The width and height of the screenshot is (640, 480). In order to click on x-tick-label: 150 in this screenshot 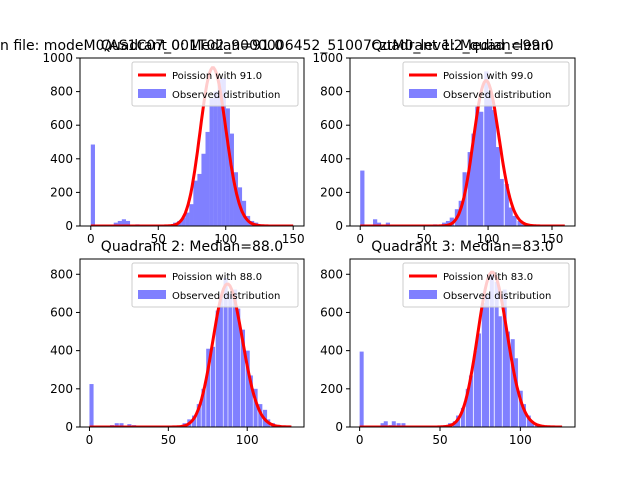, I will do `click(293, 239)`.